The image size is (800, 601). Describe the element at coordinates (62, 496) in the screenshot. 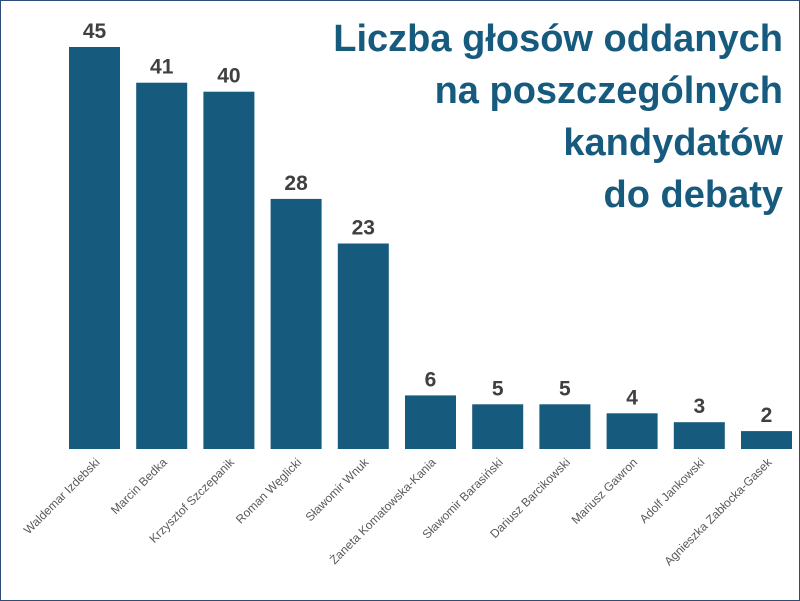

I see `category-label-1: Waldemar Izdebski` at that location.